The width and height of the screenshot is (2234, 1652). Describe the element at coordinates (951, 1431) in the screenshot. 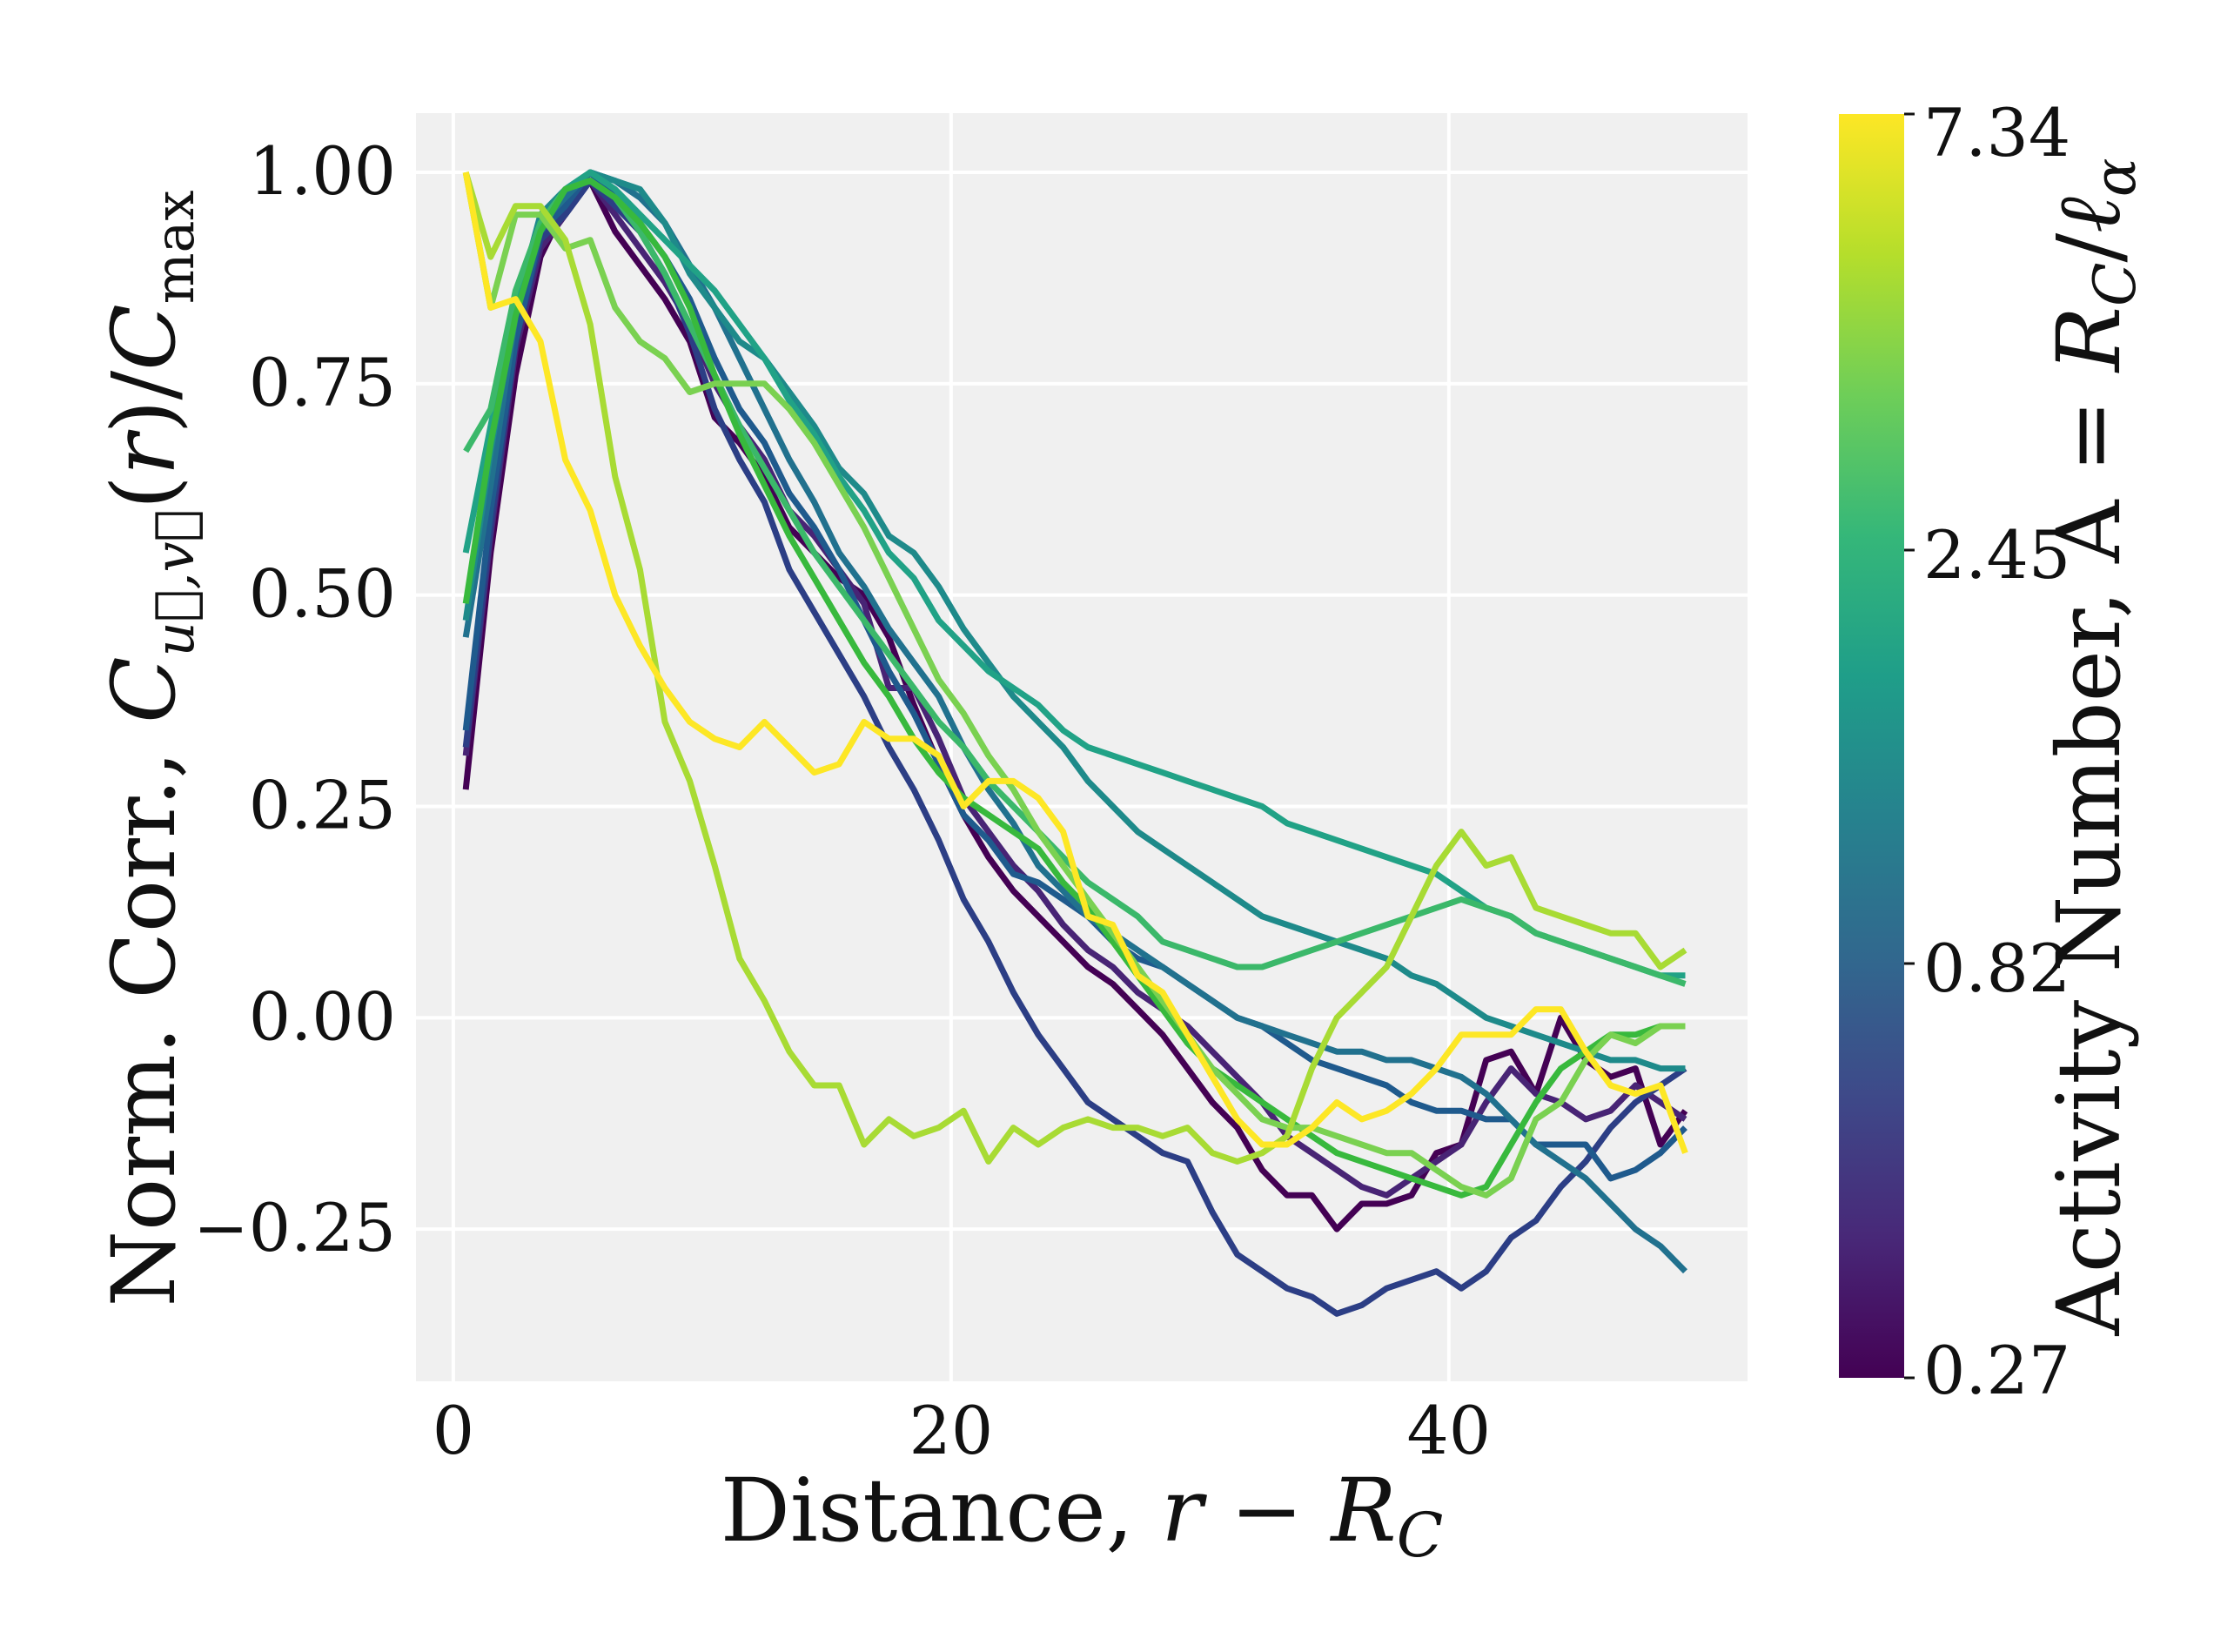

I see `x-tick-label: 20` at that location.